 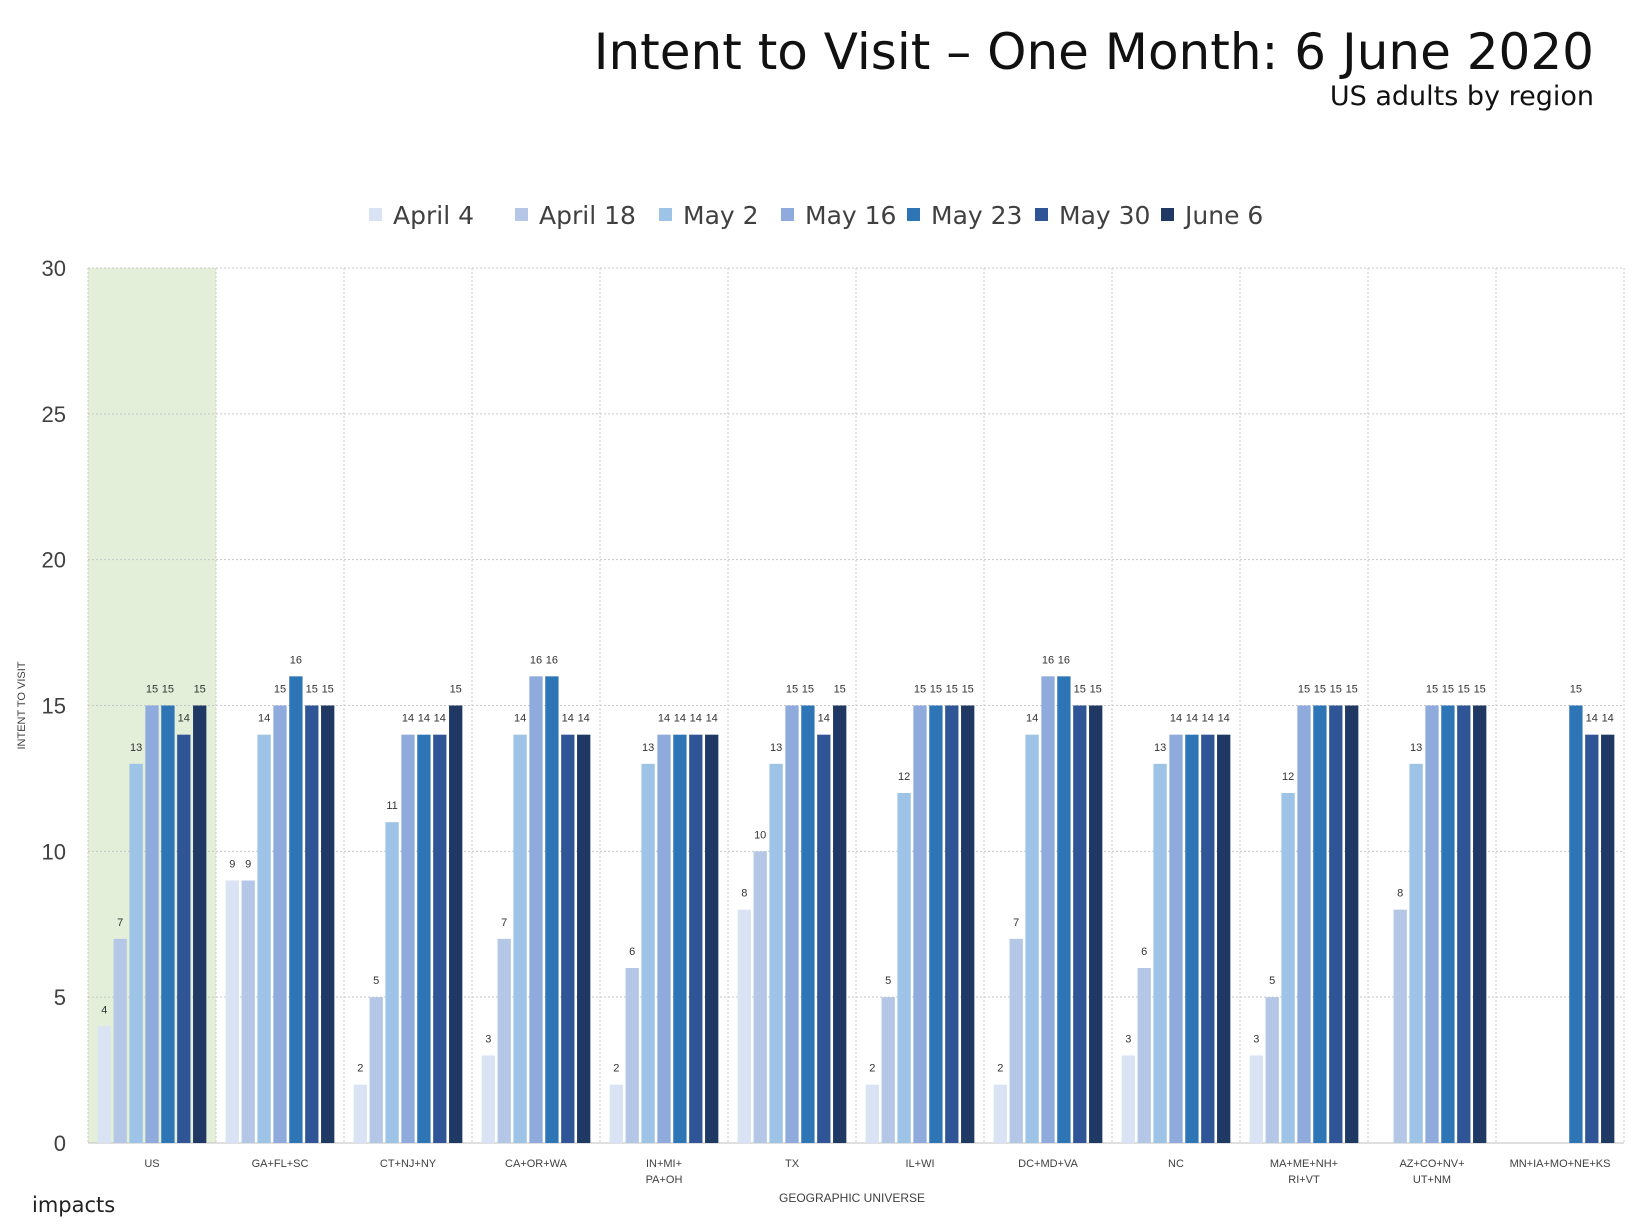 What do you see at coordinates (1093, 52) in the screenshot?
I see `chart-title: Intent to Visit – One Month: 6 June 2020` at bounding box center [1093, 52].